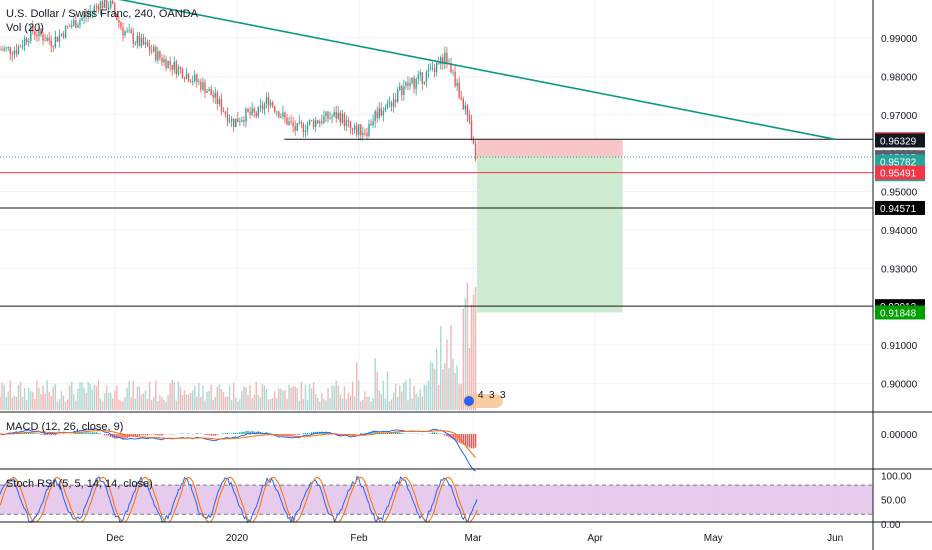  I want to click on position-tool, so click(550, 226).